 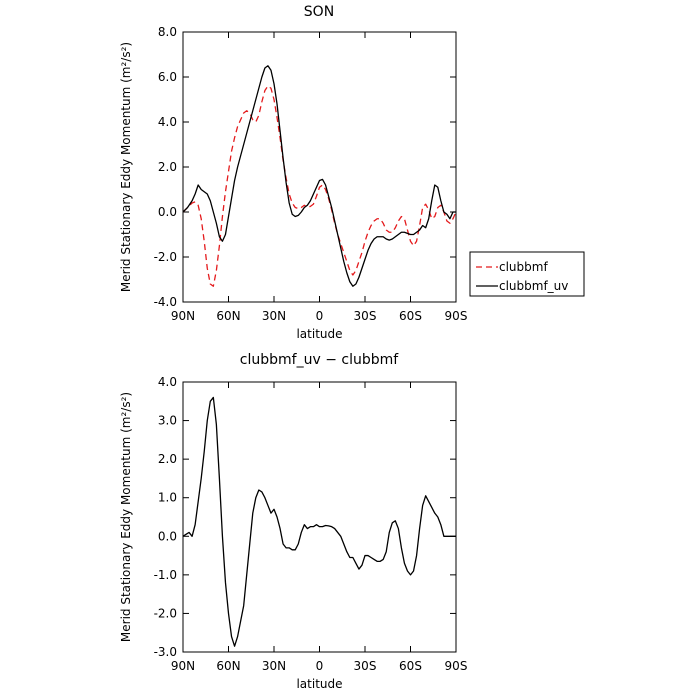 I want to click on top-panel-x-axis-title: latitude, so click(x=319, y=334).